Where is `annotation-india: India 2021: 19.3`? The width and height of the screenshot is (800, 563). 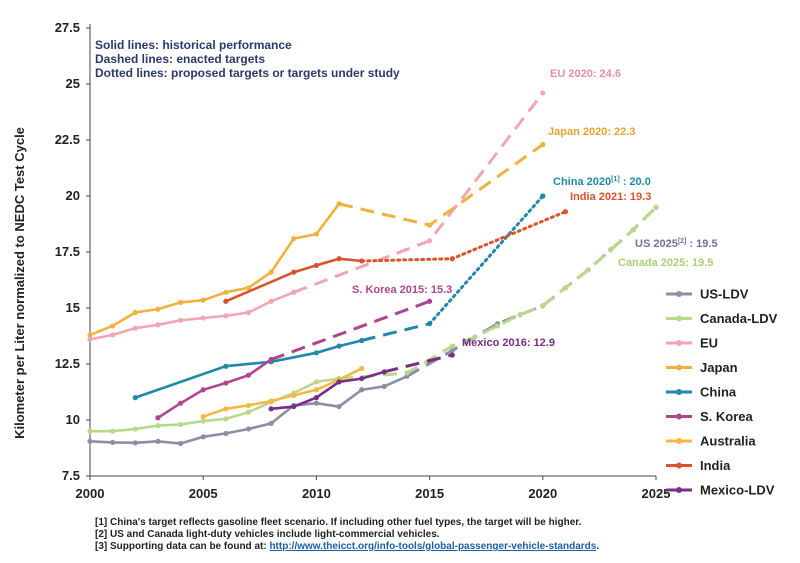
annotation-india: India 2021: 19.3 is located at coordinates (610, 197).